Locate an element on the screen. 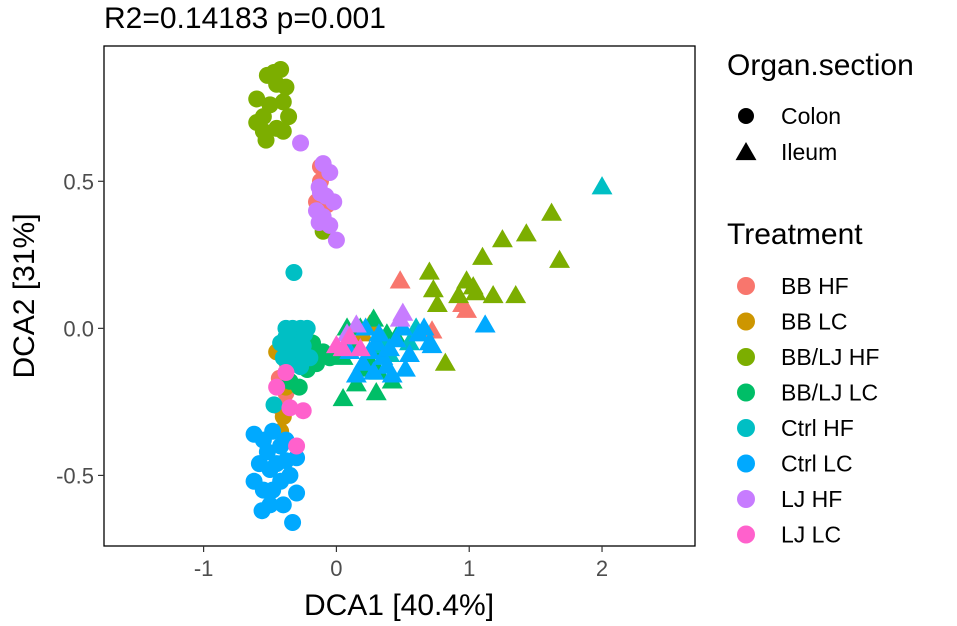  y-axis: -0.5 0.0 0.5 is located at coordinates (80, 328).